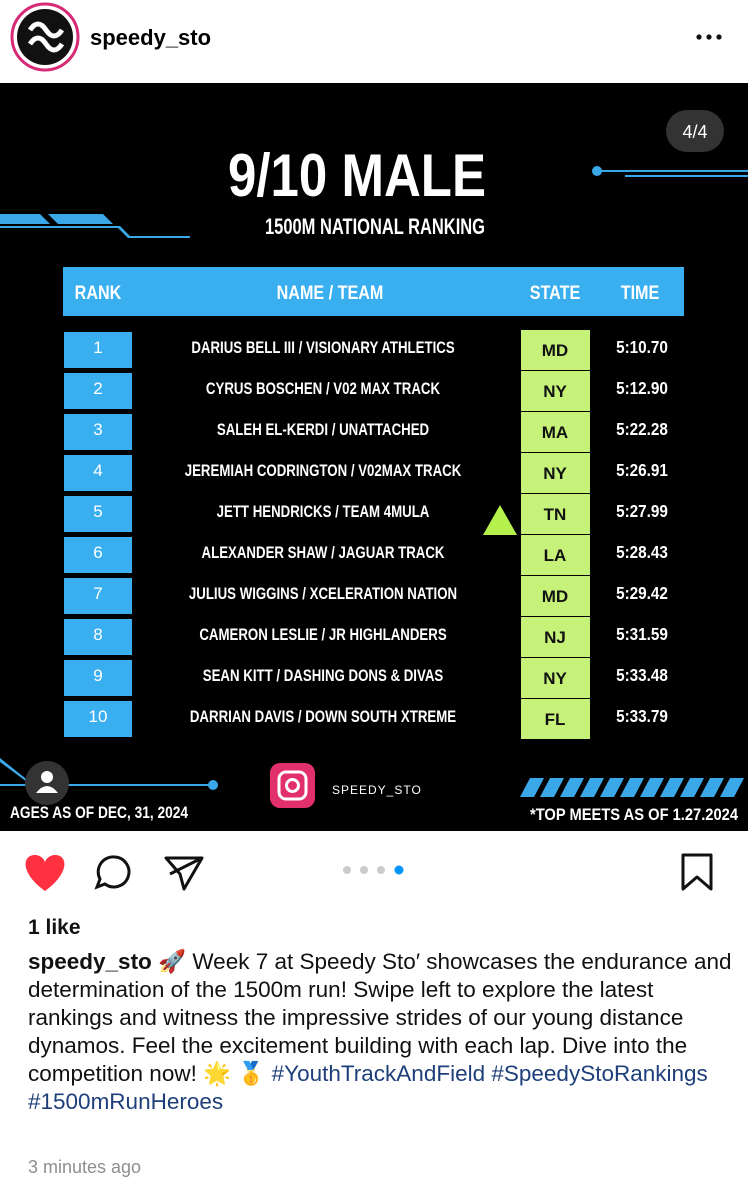 Image resolution: width=748 pixels, height=1200 pixels. Describe the element at coordinates (697, 872) in the screenshot. I see `save-button` at that location.